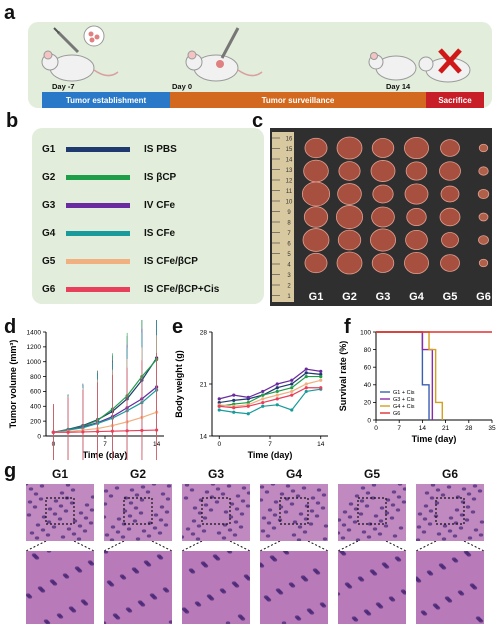 The image size is (500, 631). Describe the element at coordinates (289, 234) in the screenshot. I see `ruler-label: 7` at that location.